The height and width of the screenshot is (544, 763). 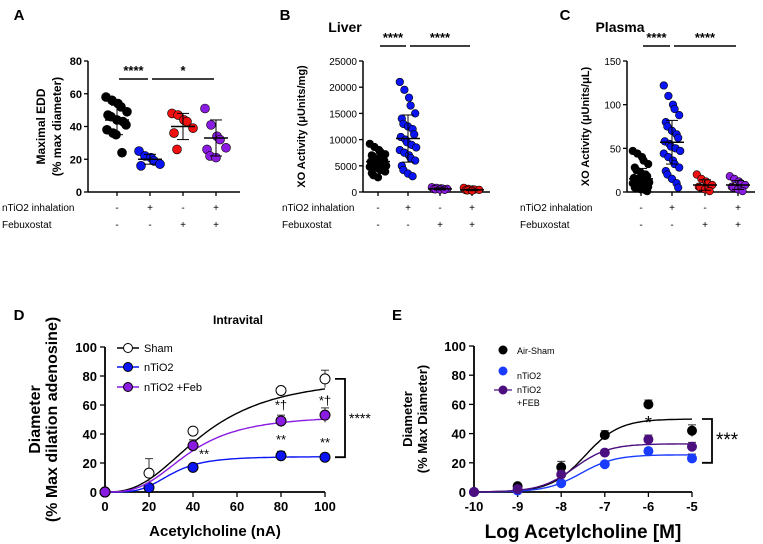 What do you see at coordinates (343, 141) in the screenshot?
I see `y-tick-label: 10000` at bounding box center [343, 141].